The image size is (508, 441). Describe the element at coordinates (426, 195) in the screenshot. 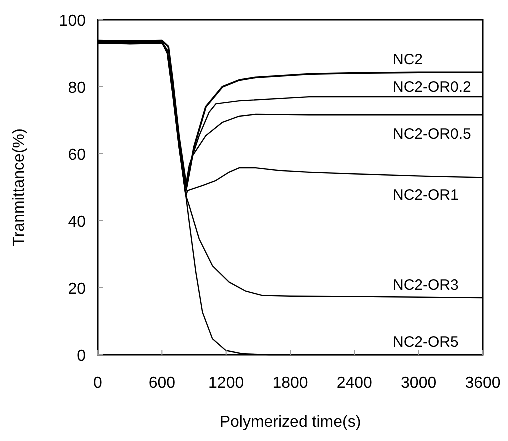

I see `series-label: NC2-OR1` at that location.